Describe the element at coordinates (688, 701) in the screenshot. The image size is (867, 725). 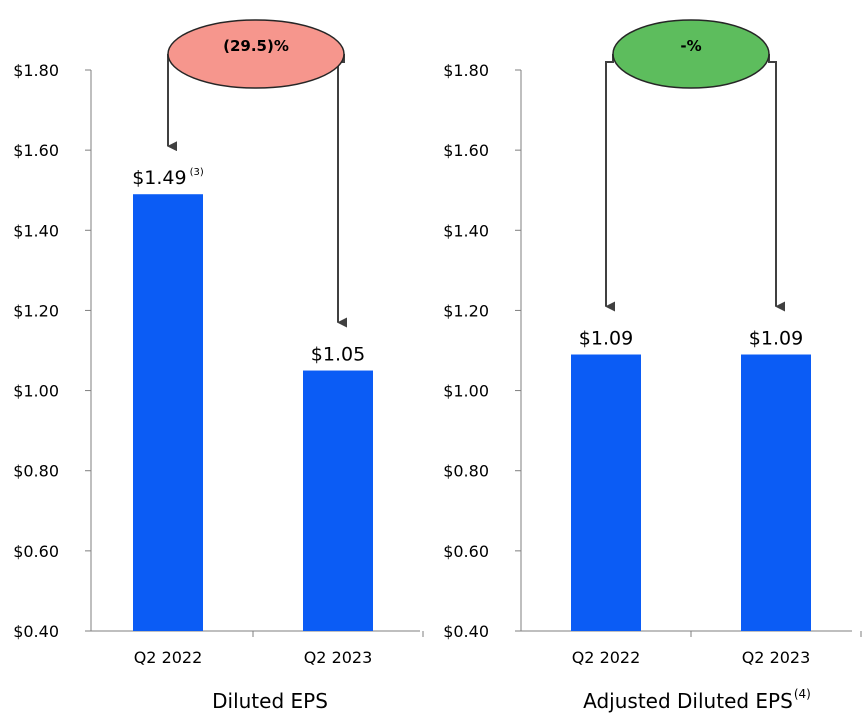
I see `chart-title-text: Adjusted Diluted EPS` at that location.